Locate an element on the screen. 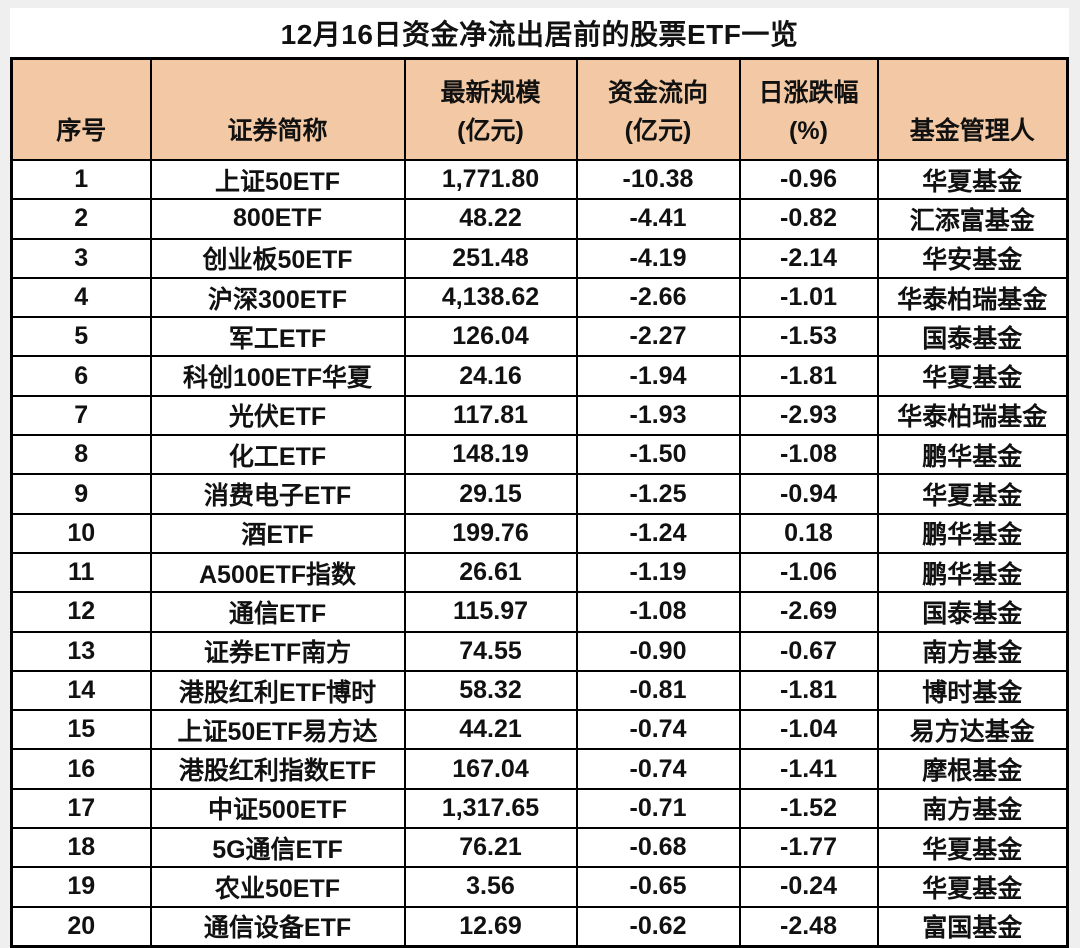 This screenshot has height=948, width=1080. cell-security-name: 港股红利ETF博时 is located at coordinates (277, 690).